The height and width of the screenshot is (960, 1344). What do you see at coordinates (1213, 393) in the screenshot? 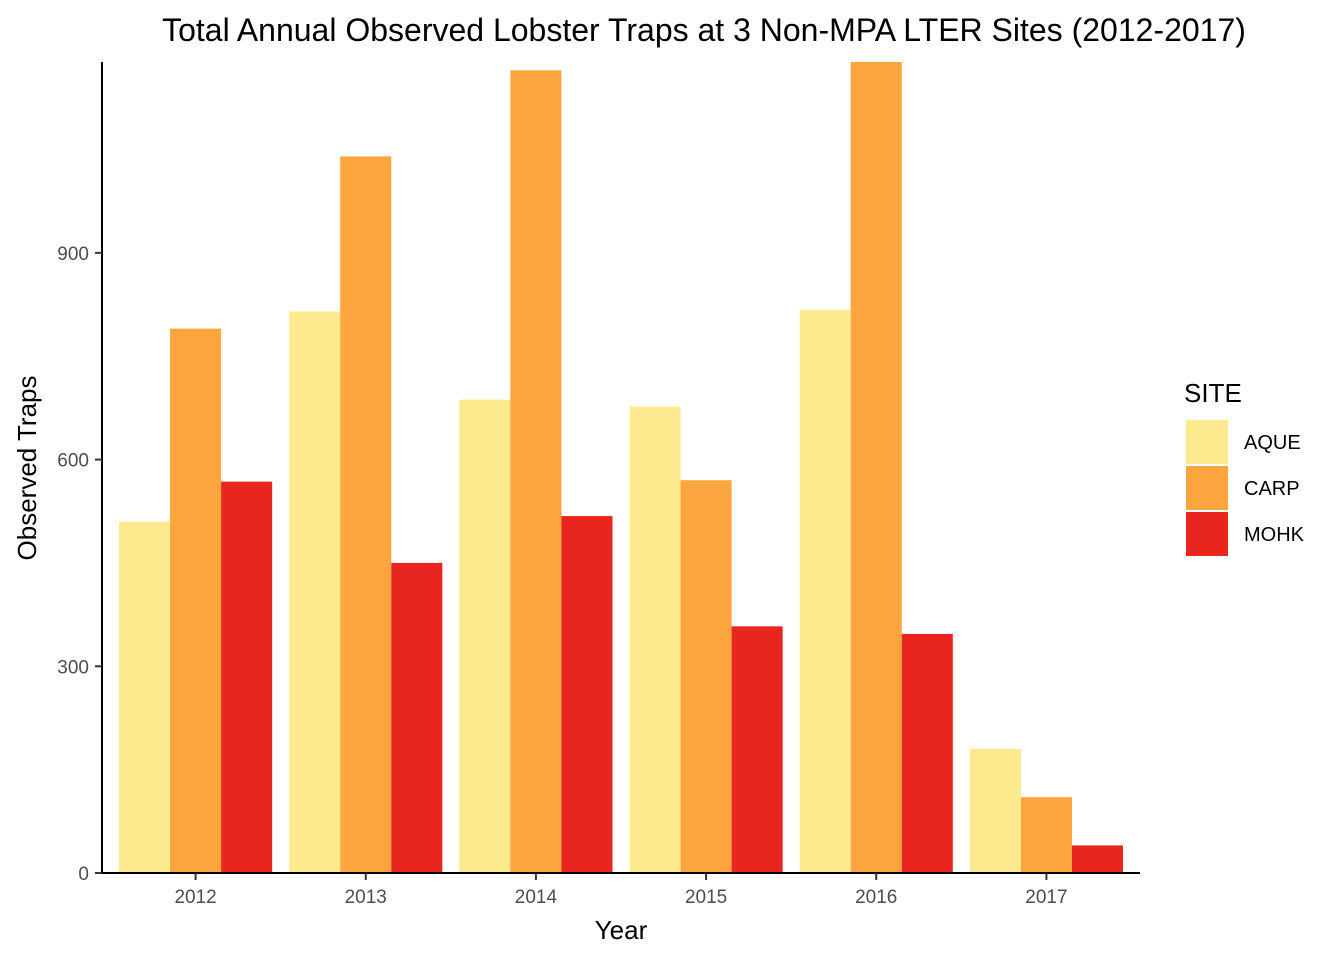
I see `legend-title: SITE` at bounding box center [1213, 393].